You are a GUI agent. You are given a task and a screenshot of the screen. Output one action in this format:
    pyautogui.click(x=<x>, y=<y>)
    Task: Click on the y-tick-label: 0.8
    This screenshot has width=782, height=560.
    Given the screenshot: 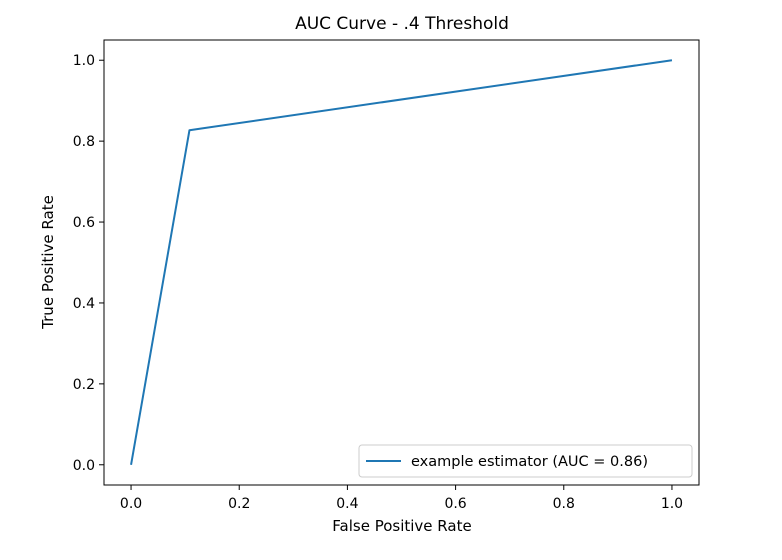 What is the action you would take?
    pyautogui.click(x=84, y=142)
    